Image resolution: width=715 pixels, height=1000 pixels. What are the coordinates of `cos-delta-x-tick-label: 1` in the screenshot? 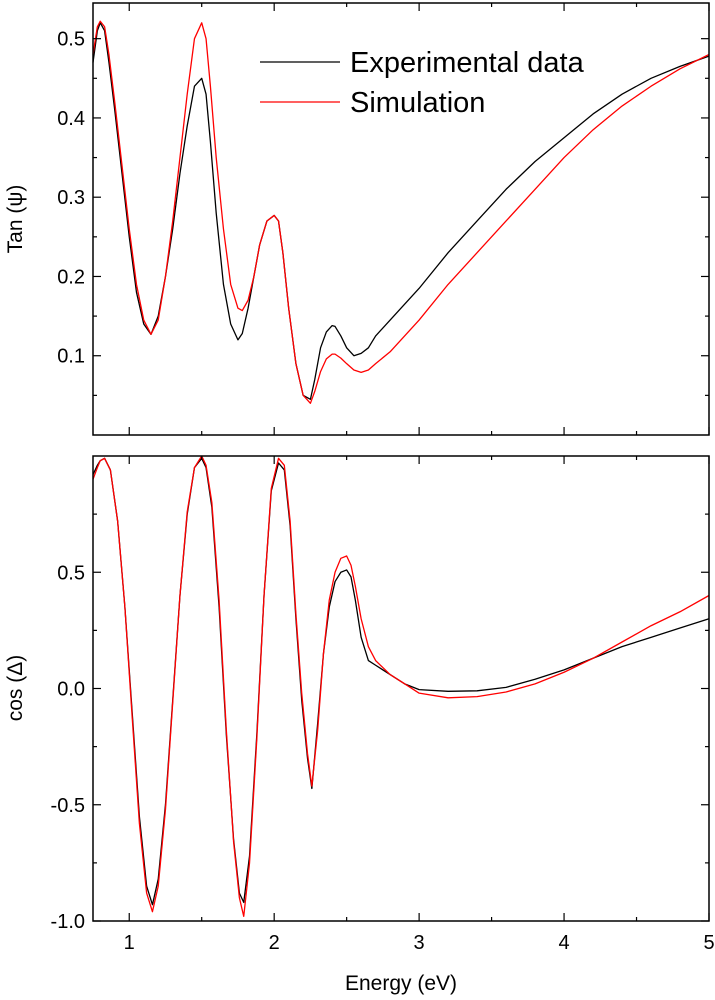 It's located at (129, 943).